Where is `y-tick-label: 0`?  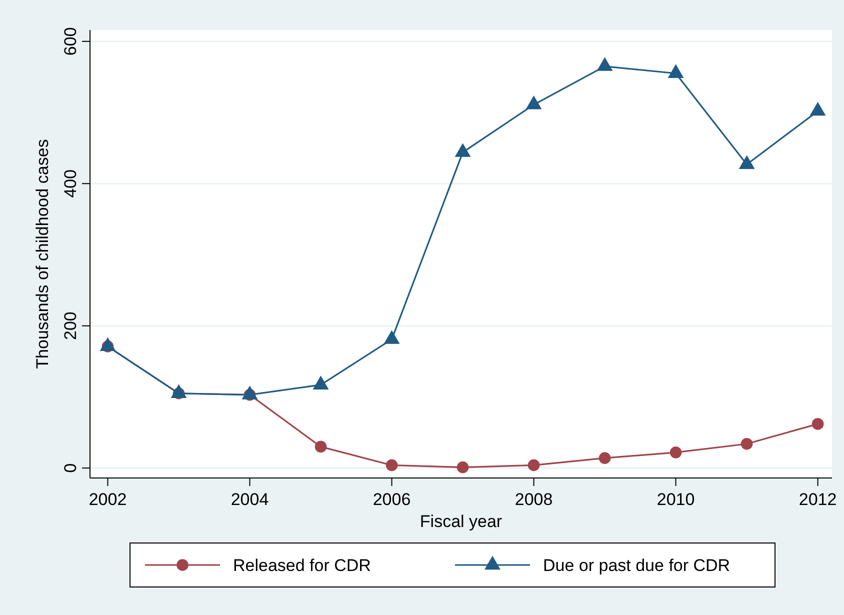 y-tick-label: 0 is located at coordinates (70, 468).